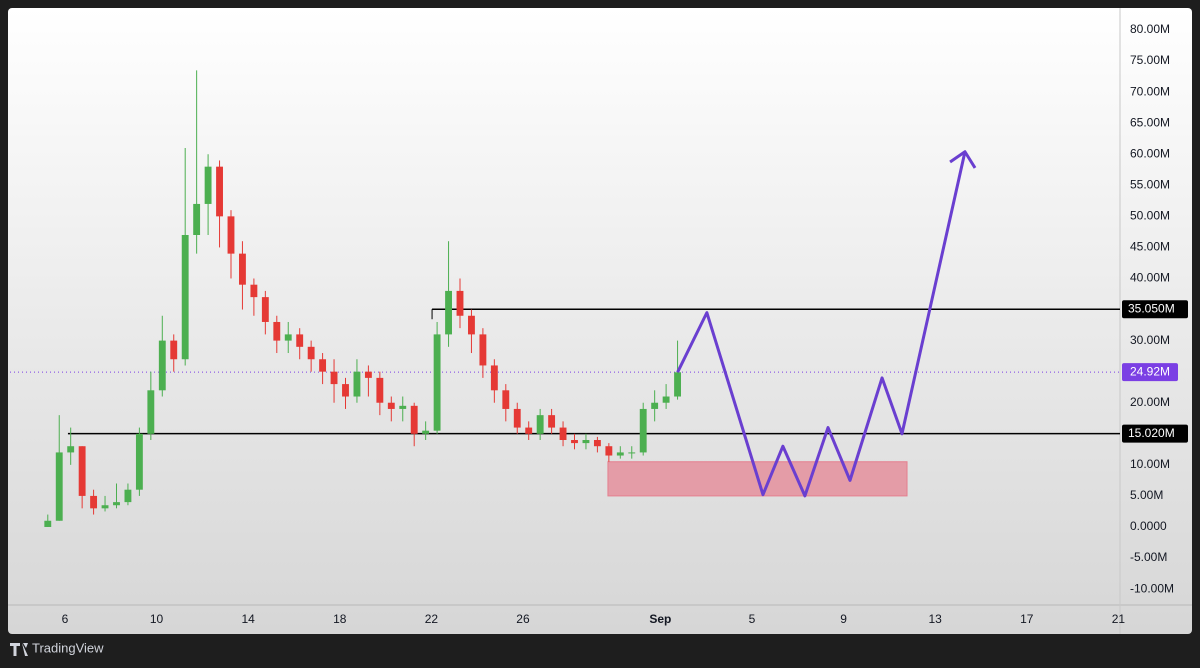  What do you see at coordinates (1027, 619) in the screenshot?
I see `x-tick-label: 17` at bounding box center [1027, 619].